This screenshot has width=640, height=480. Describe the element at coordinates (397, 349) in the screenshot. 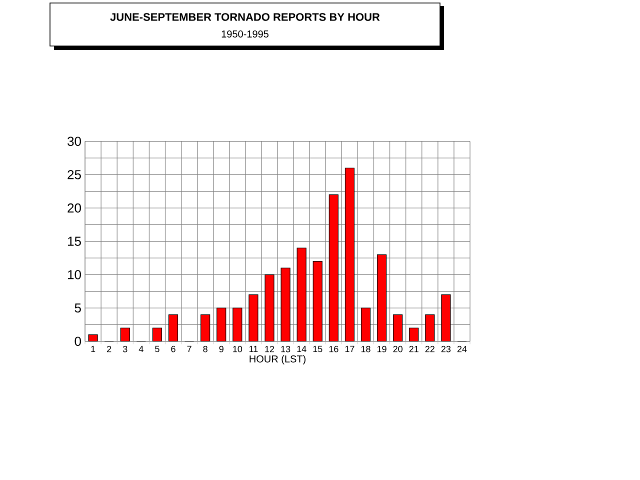

I see `x-tick-label: 20` at that location.